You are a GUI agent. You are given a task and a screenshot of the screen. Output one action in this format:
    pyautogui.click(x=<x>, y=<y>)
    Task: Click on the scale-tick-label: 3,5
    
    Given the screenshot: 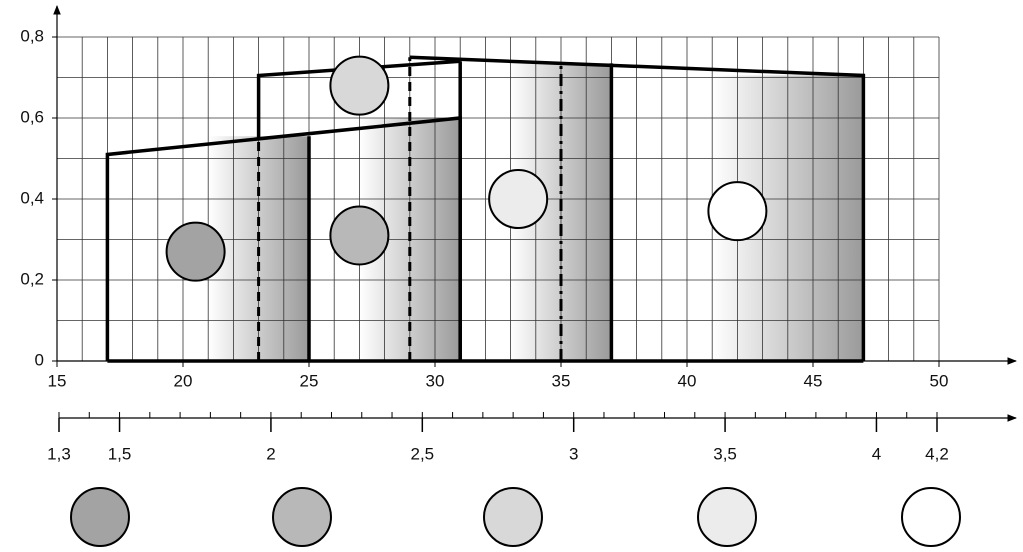 What is the action you would take?
    pyautogui.click(x=725, y=453)
    